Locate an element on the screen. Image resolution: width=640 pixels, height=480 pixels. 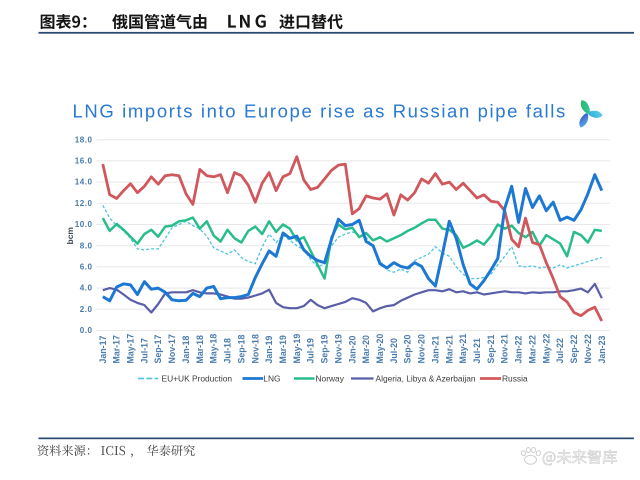
svg-text: Sep-19 is located at coordinates (325, 349).